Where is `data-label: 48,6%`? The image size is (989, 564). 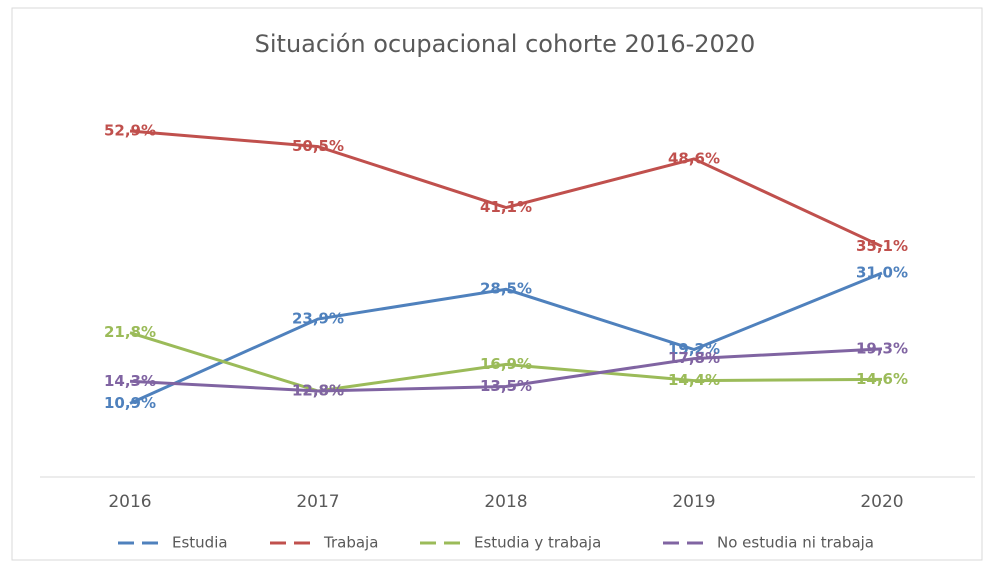
data-label: 48,6% is located at coordinates (694, 158).